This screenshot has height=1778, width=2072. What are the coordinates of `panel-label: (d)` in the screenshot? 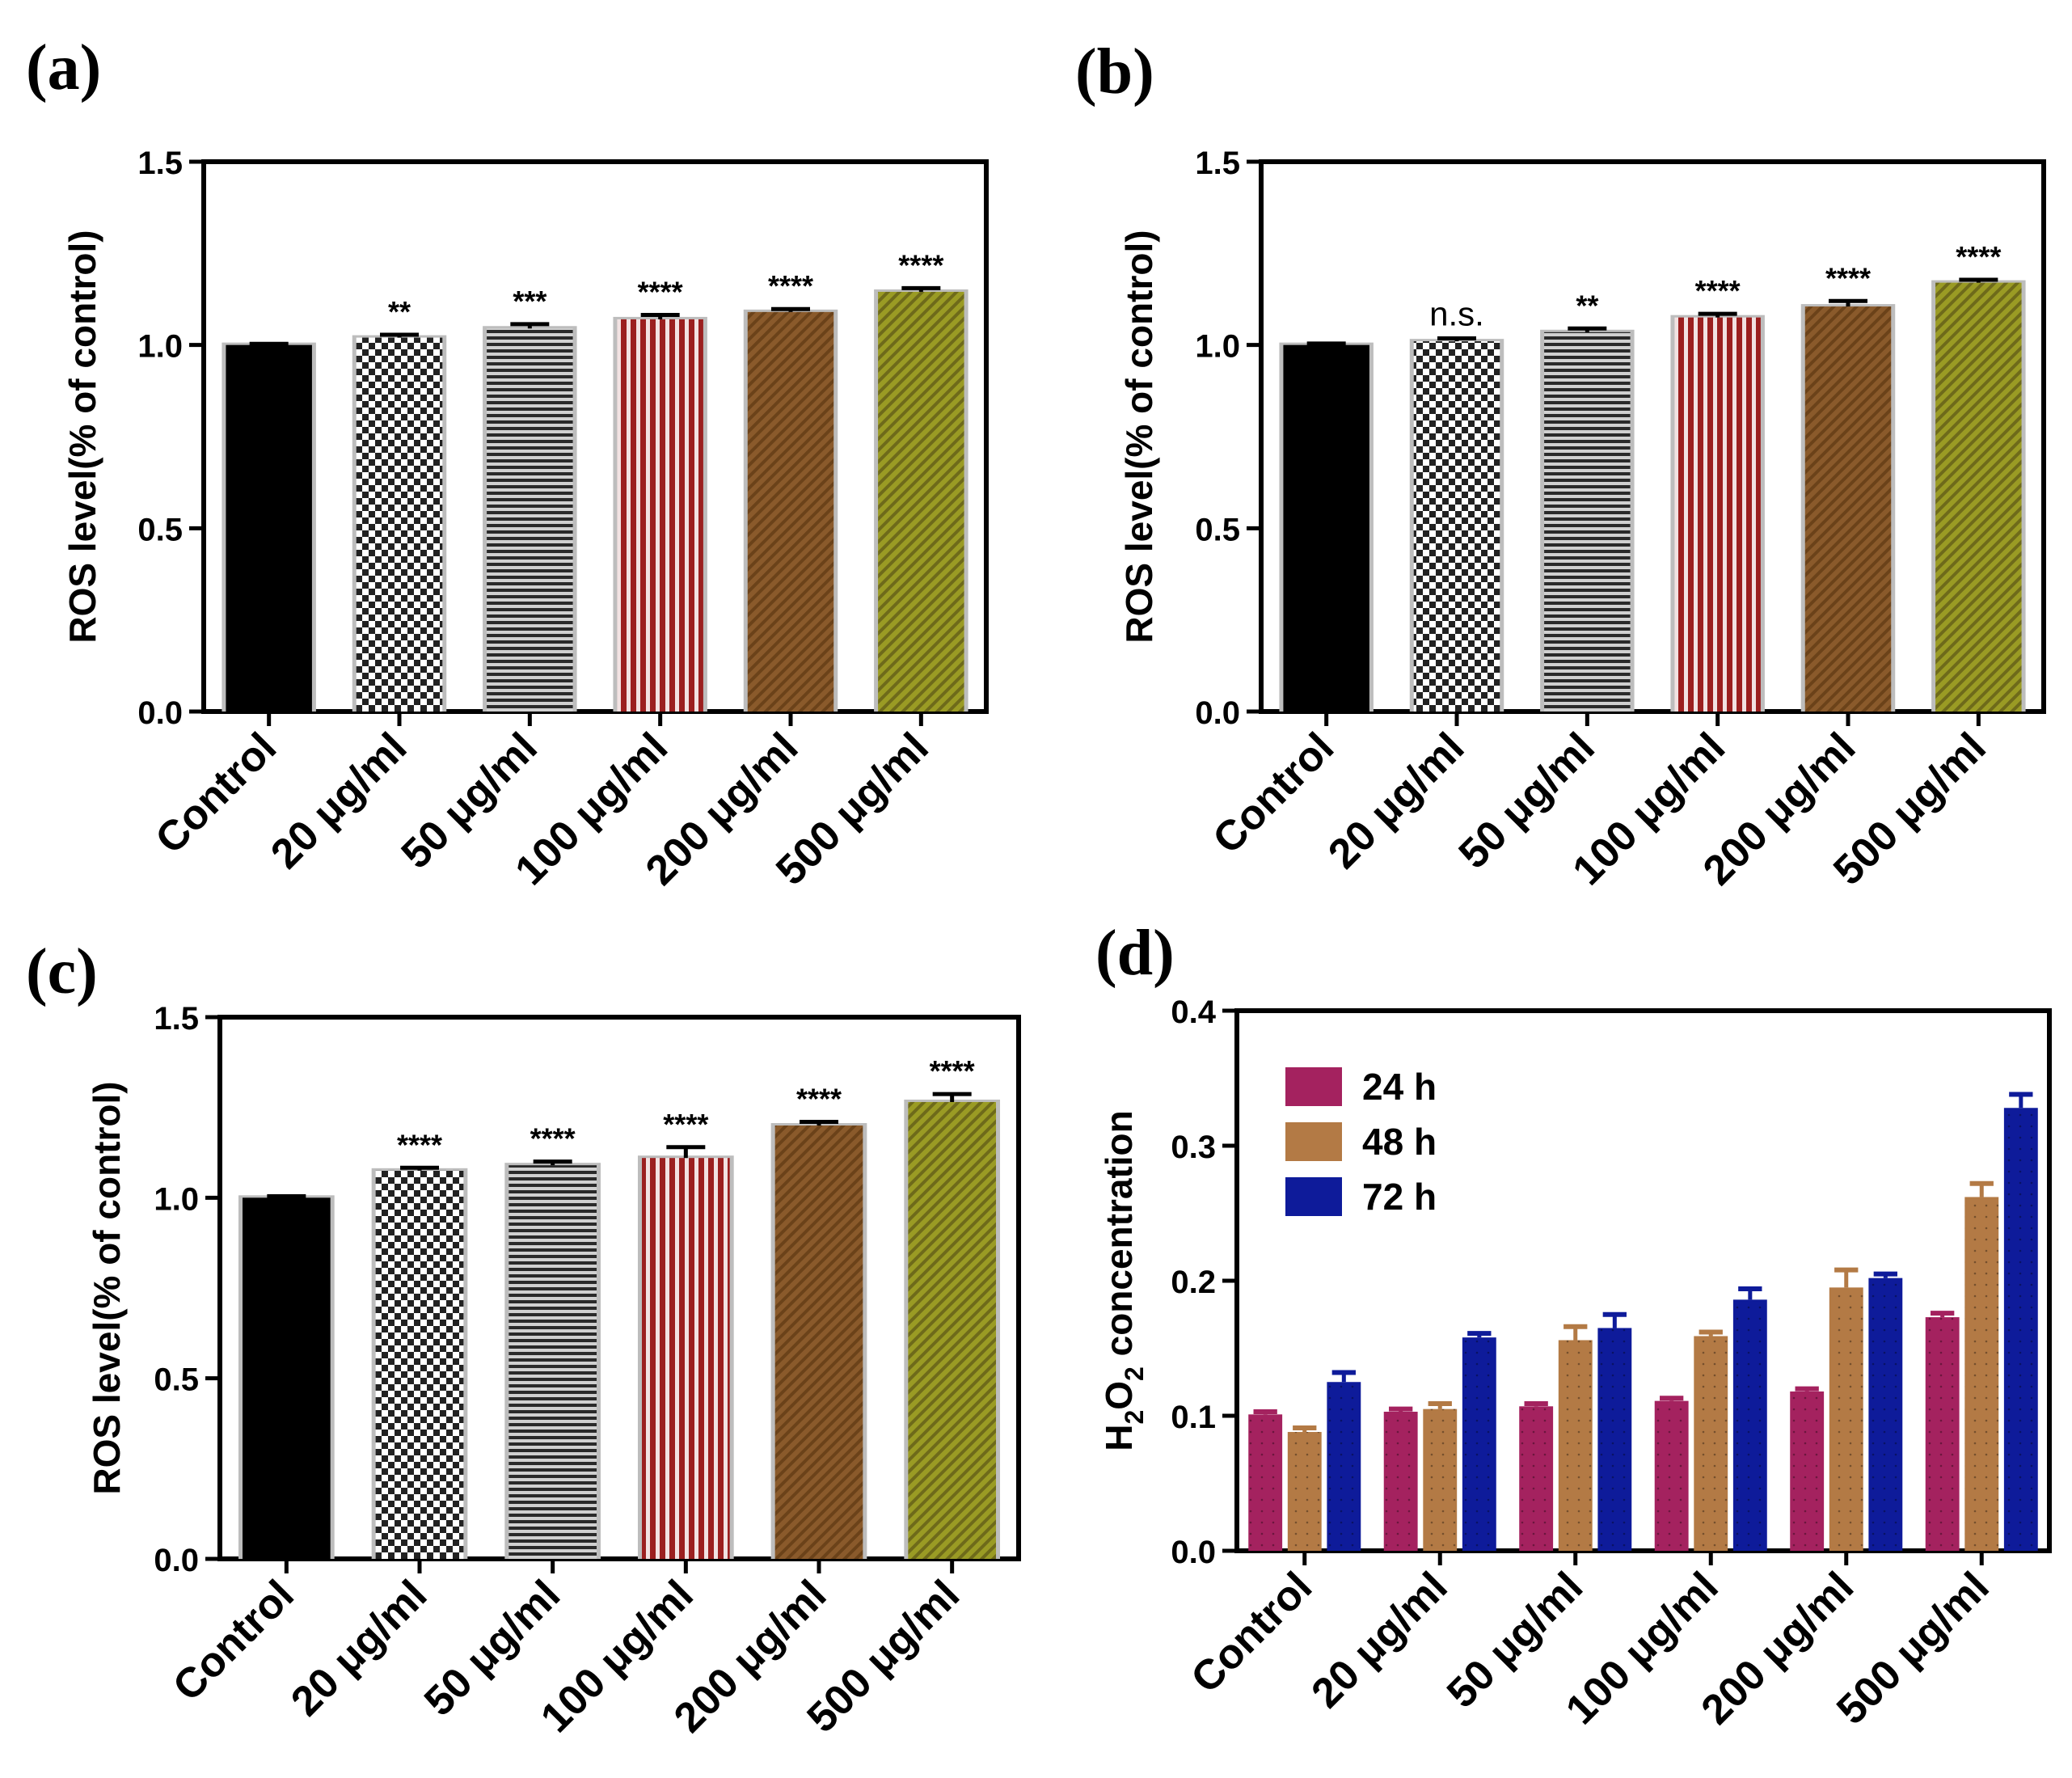 It's located at (1135, 953).